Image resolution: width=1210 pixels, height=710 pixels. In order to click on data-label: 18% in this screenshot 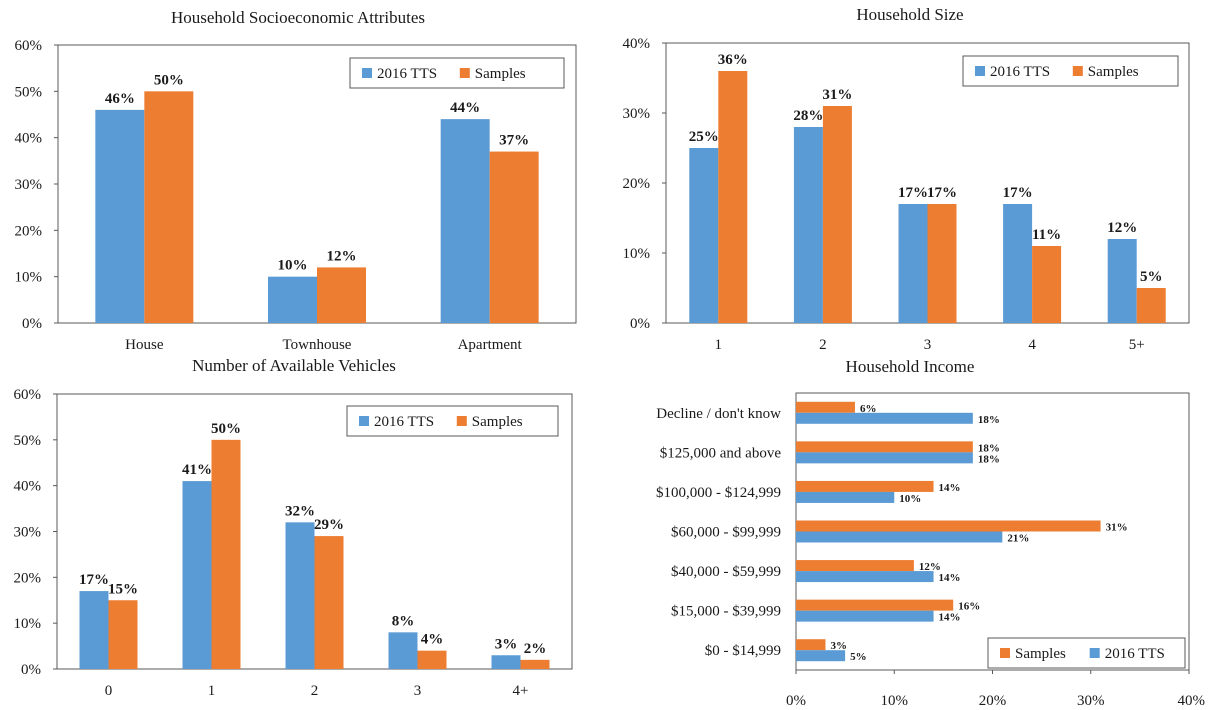, I will do `click(989, 420)`.